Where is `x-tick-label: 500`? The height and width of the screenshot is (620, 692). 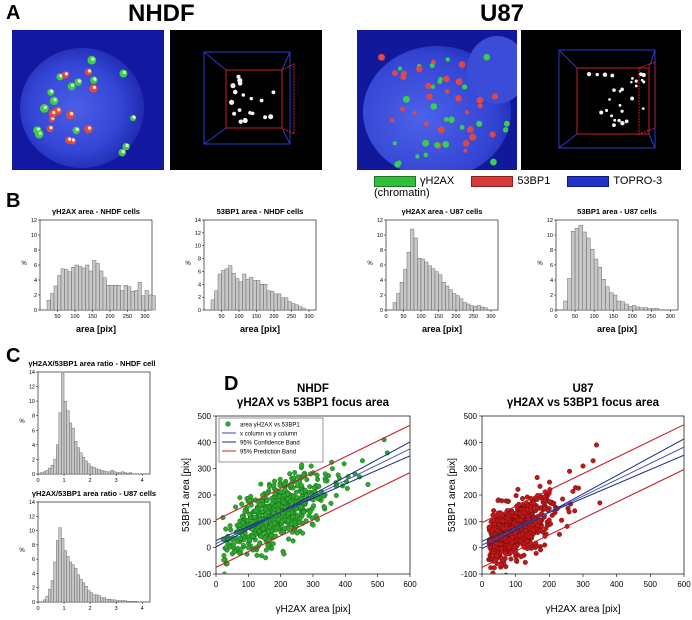
x-tick-label: 500 is located at coordinates (651, 584).